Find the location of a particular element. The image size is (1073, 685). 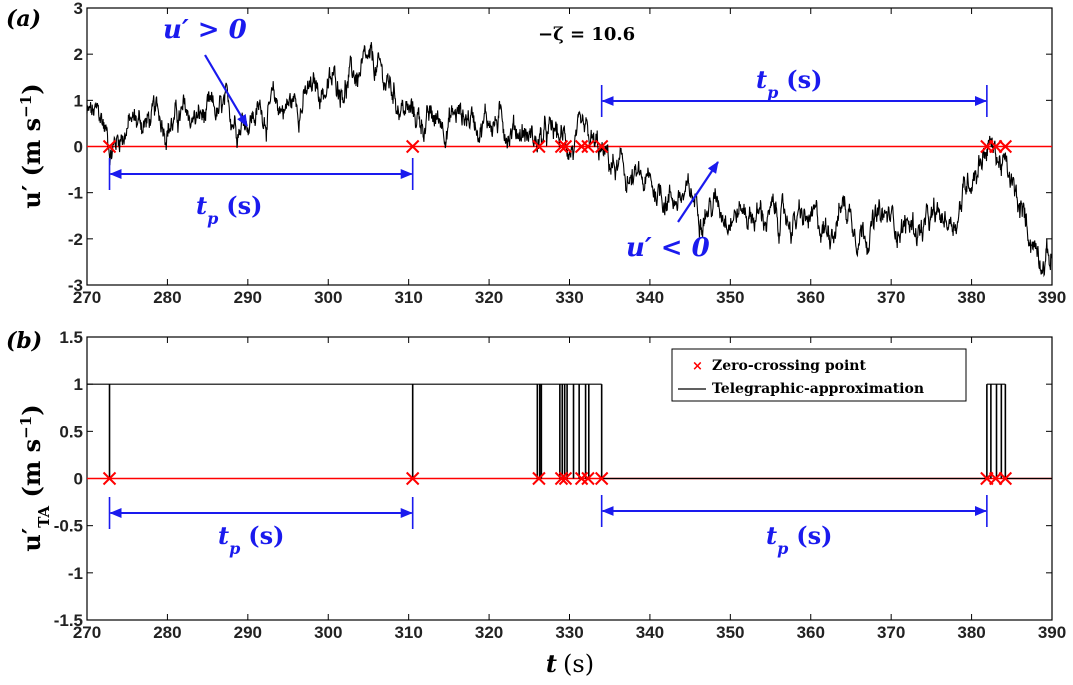

panel-a-x-tick-label: 380 is located at coordinates (971, 297).